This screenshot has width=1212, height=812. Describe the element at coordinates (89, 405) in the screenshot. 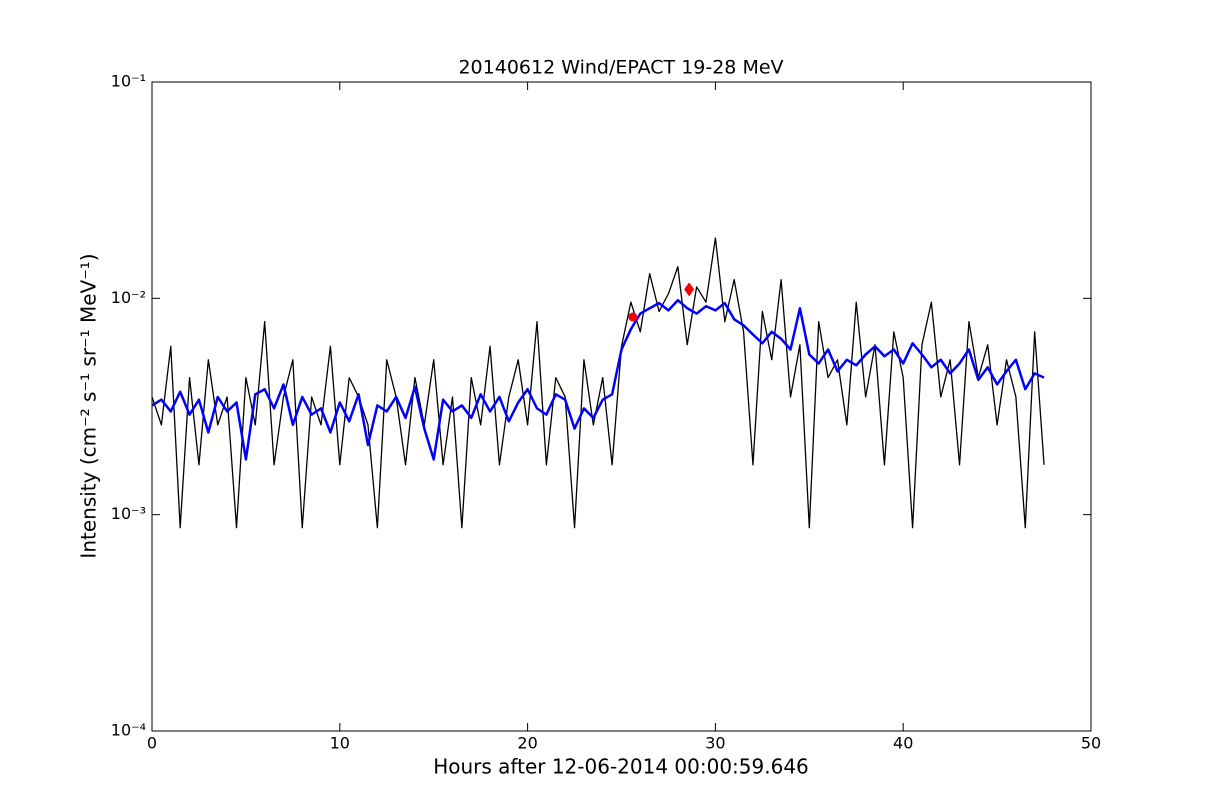

I see `y-axis-label: Intensity (cm⁻² s⁻¹ sr⁻¹ MeV⁻¹)` at that location.